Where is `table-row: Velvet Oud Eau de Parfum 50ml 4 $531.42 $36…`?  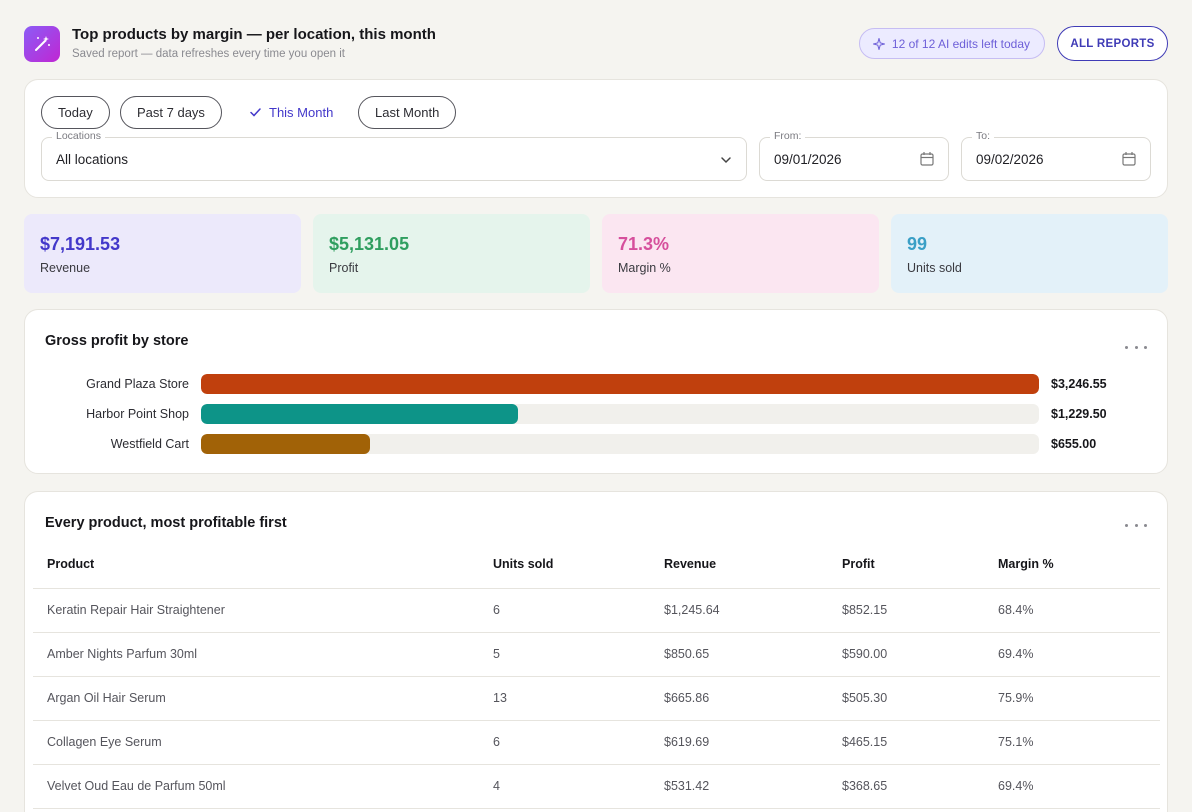 table-row: Velvet Oud Eau de Parfum 50ml 4 $531.42 $36… is located at coordinates (596, 786).